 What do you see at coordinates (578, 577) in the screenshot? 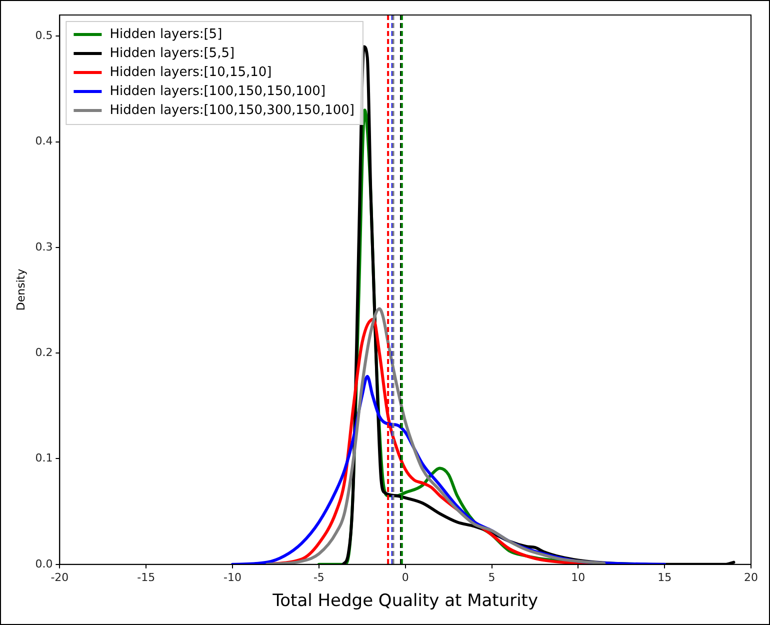
I see `x-tick-label: 10` at bounding box center [578, 577].